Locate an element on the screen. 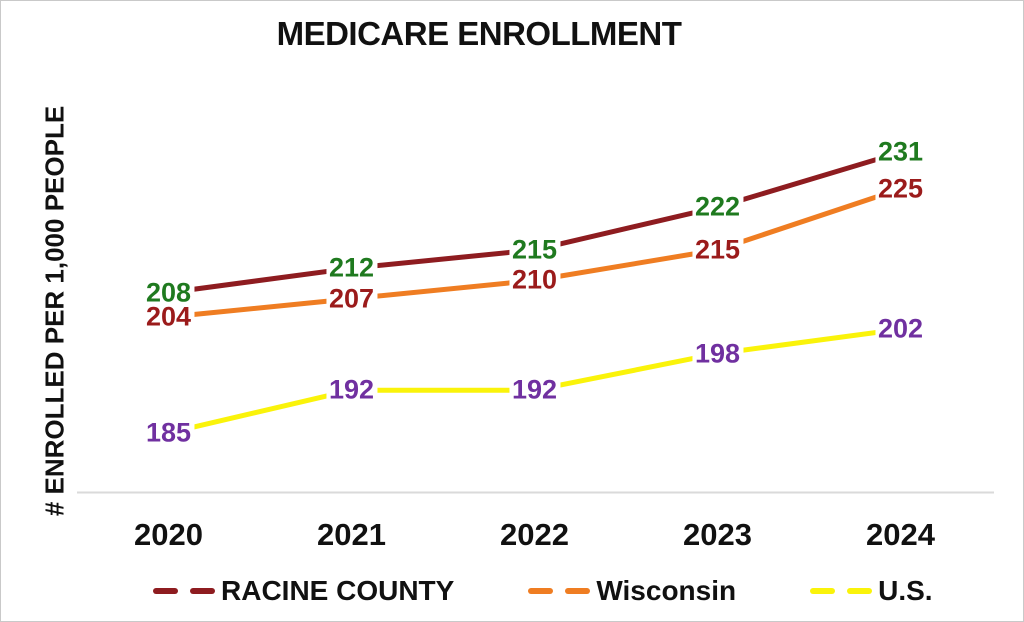 The height and width of the screenshot is (622, 1024). legend-item-u-s: U.S. is located at coordinates (871, 591).